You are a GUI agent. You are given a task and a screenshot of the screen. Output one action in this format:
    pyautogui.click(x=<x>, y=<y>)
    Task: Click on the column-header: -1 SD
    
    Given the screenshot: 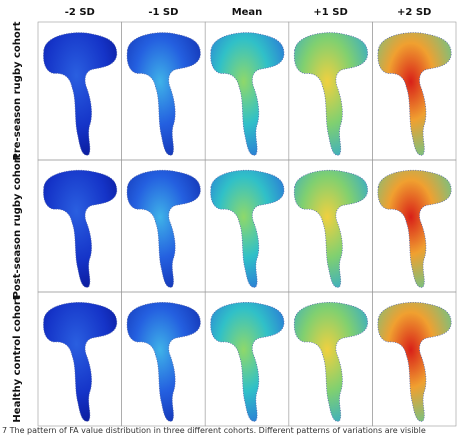 What is the action you would take?
    pyautogui.click(x=163, y=12)
    